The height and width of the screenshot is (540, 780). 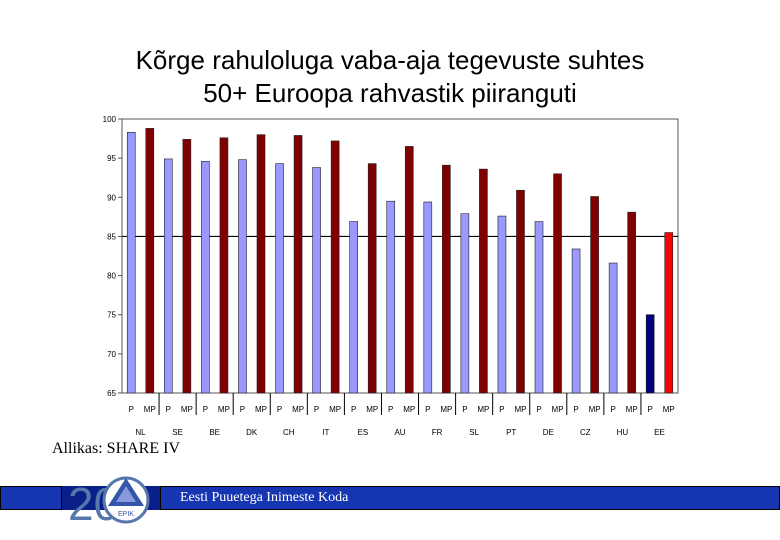 I want to click on bar-cz-mp, so click(x=594, y=295).